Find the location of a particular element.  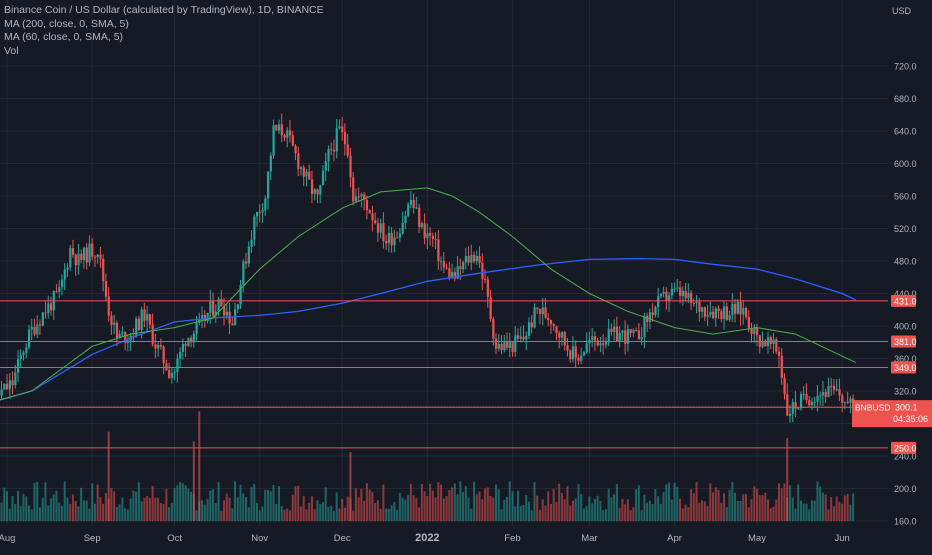

last-price-value: 300.1 is located at coordinates (906, 408).